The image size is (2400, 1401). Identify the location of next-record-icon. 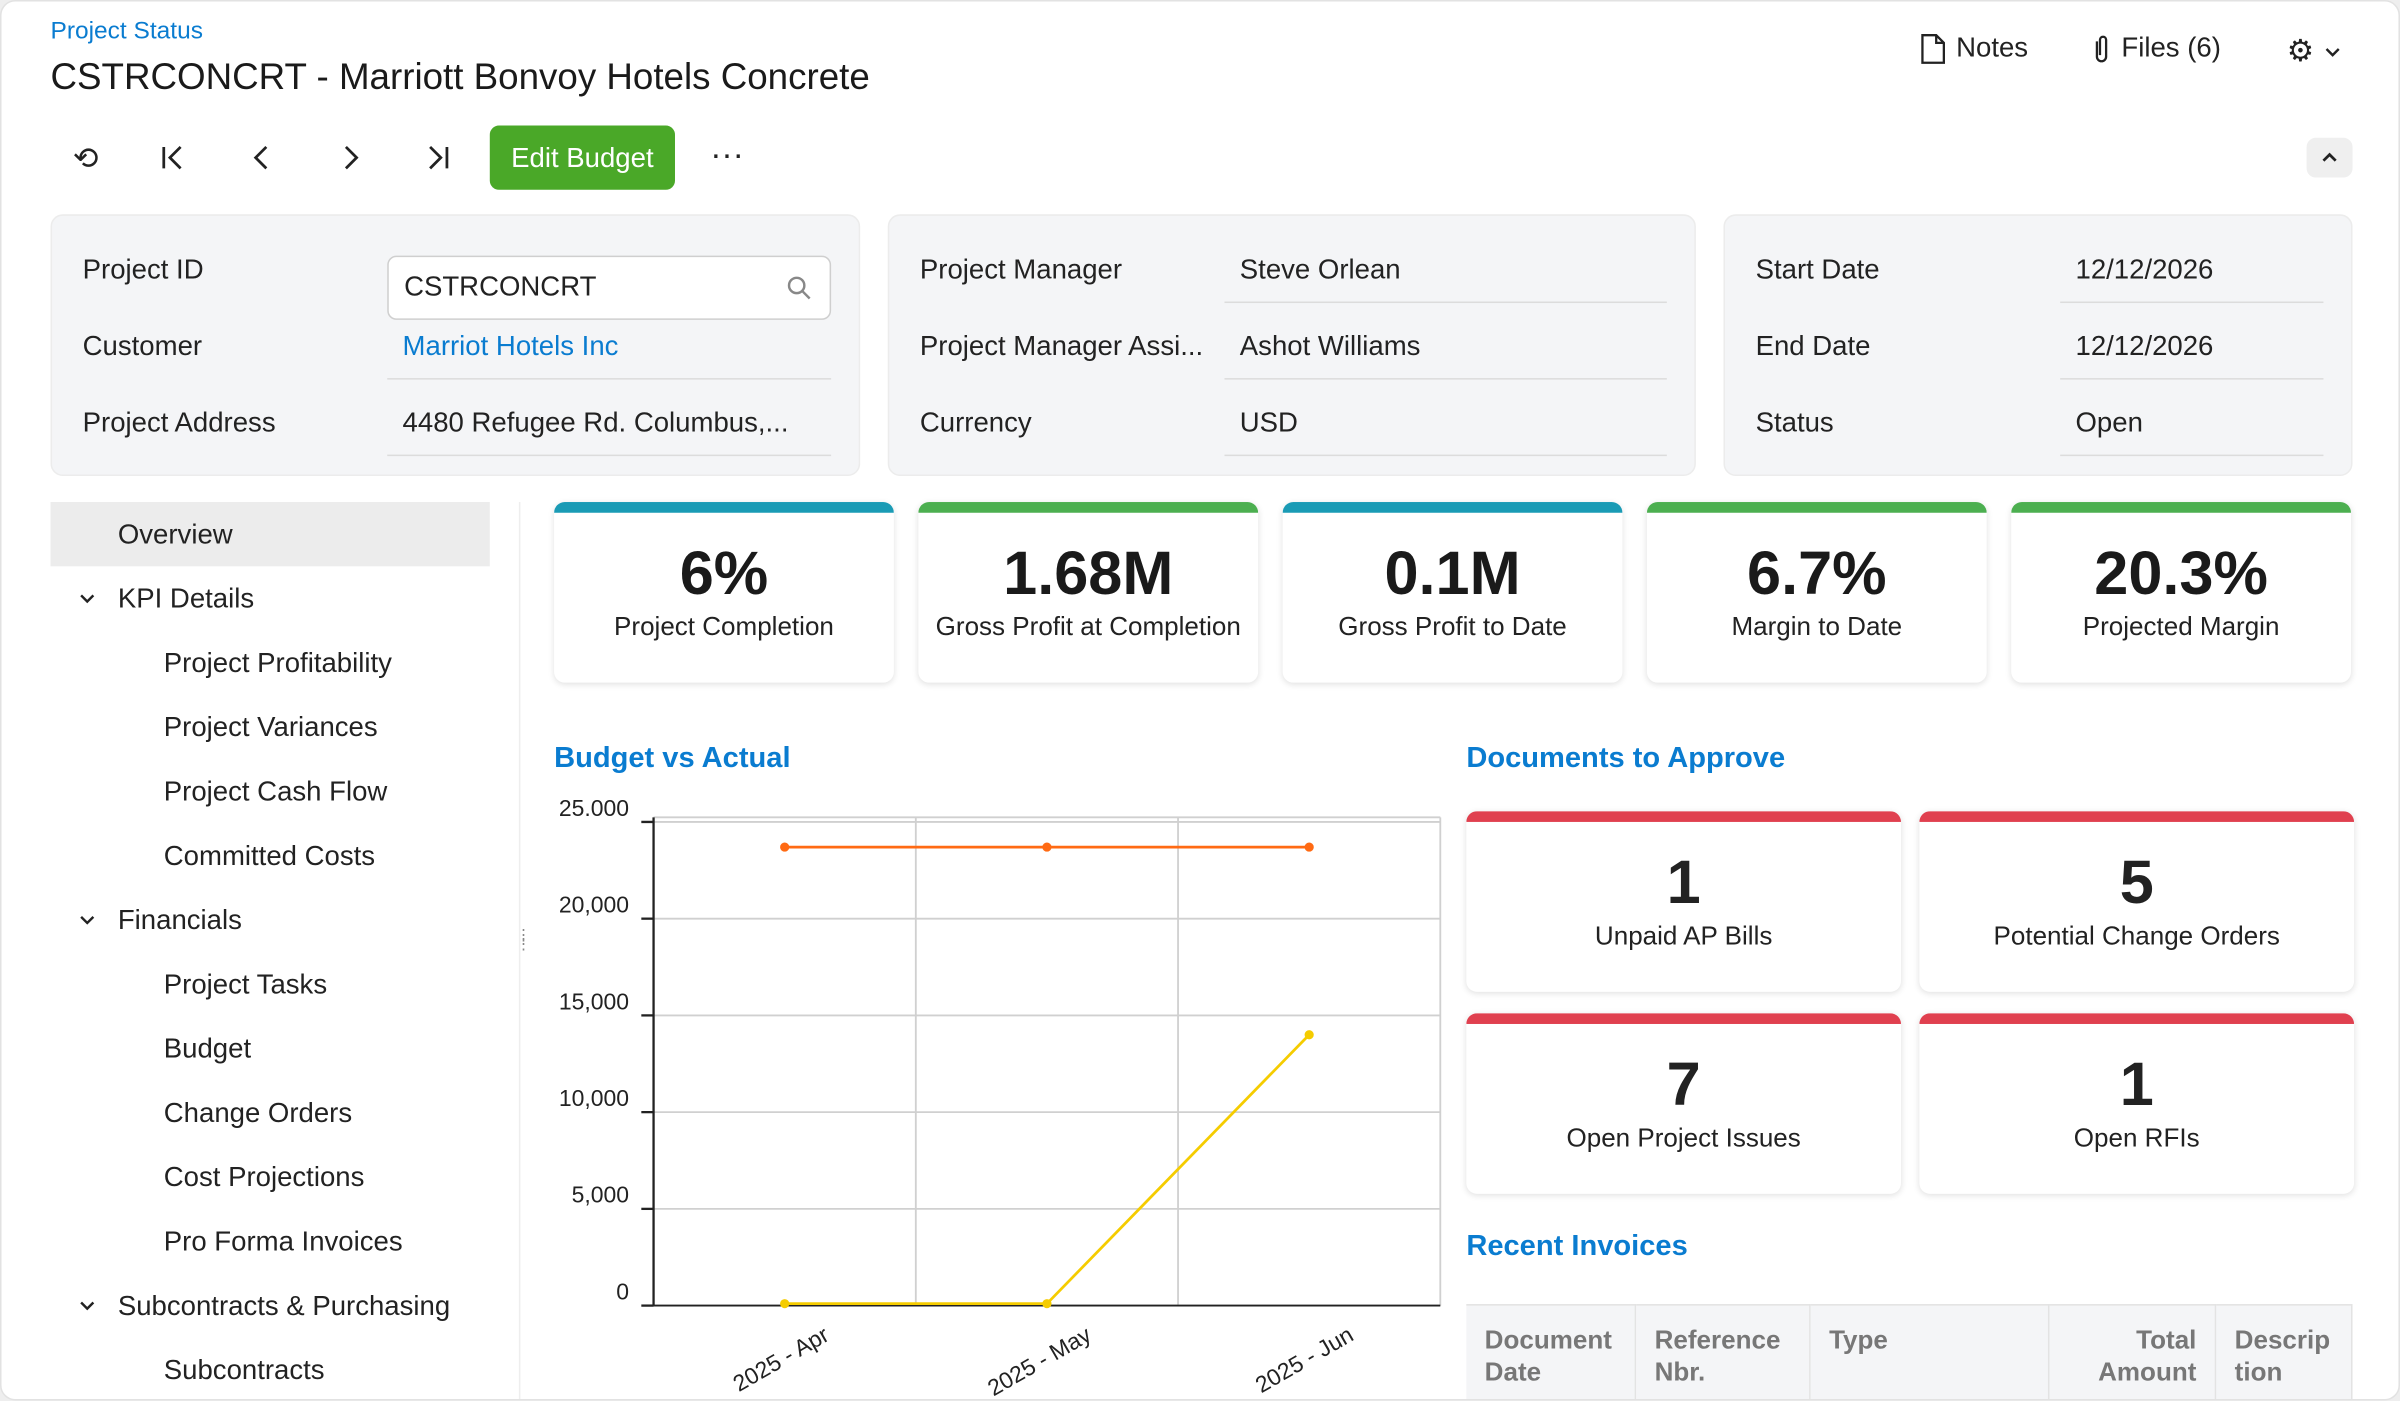
(350, 157).